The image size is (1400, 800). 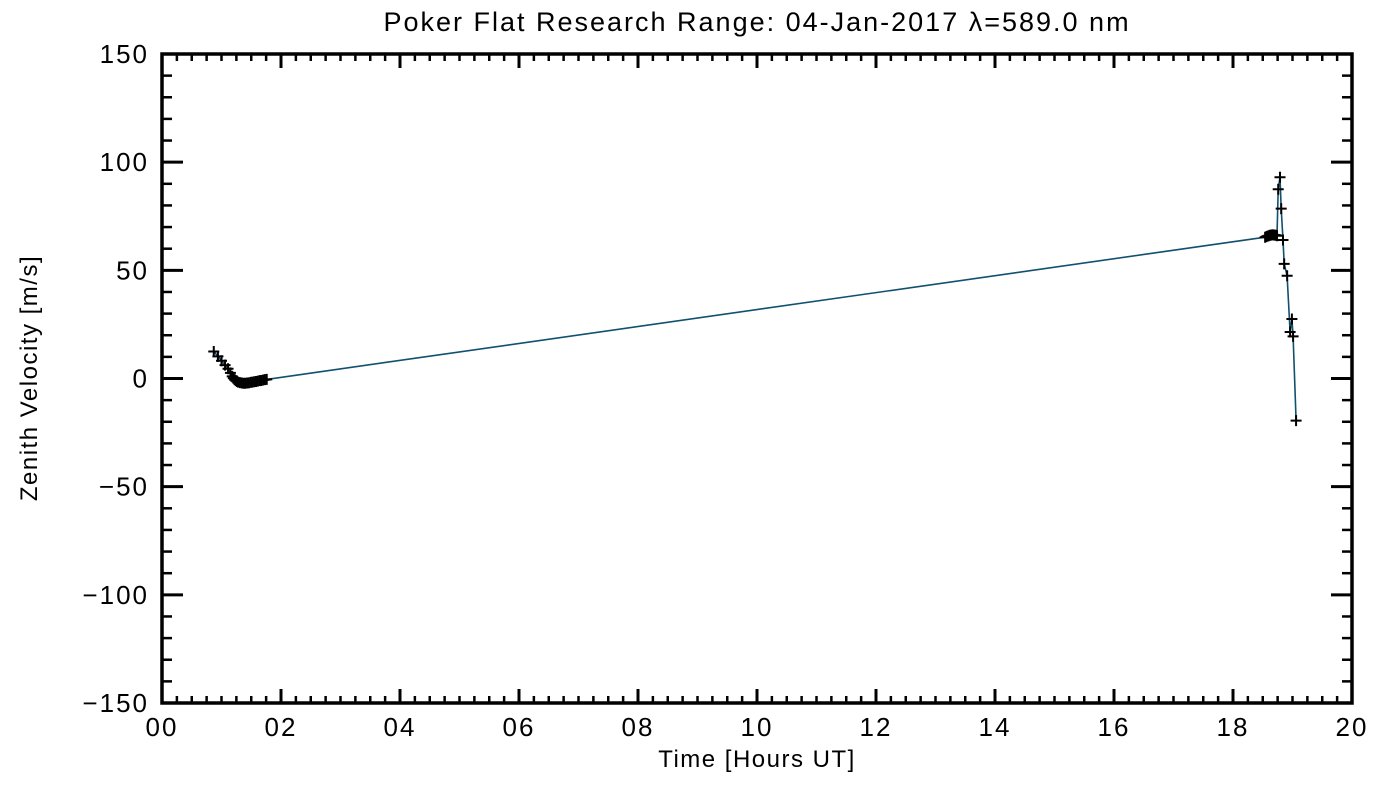 What do you see at coordinates (124, 487) in the screenshot?
I see `y-tick-label: −50` at bounding box center [124, 487].